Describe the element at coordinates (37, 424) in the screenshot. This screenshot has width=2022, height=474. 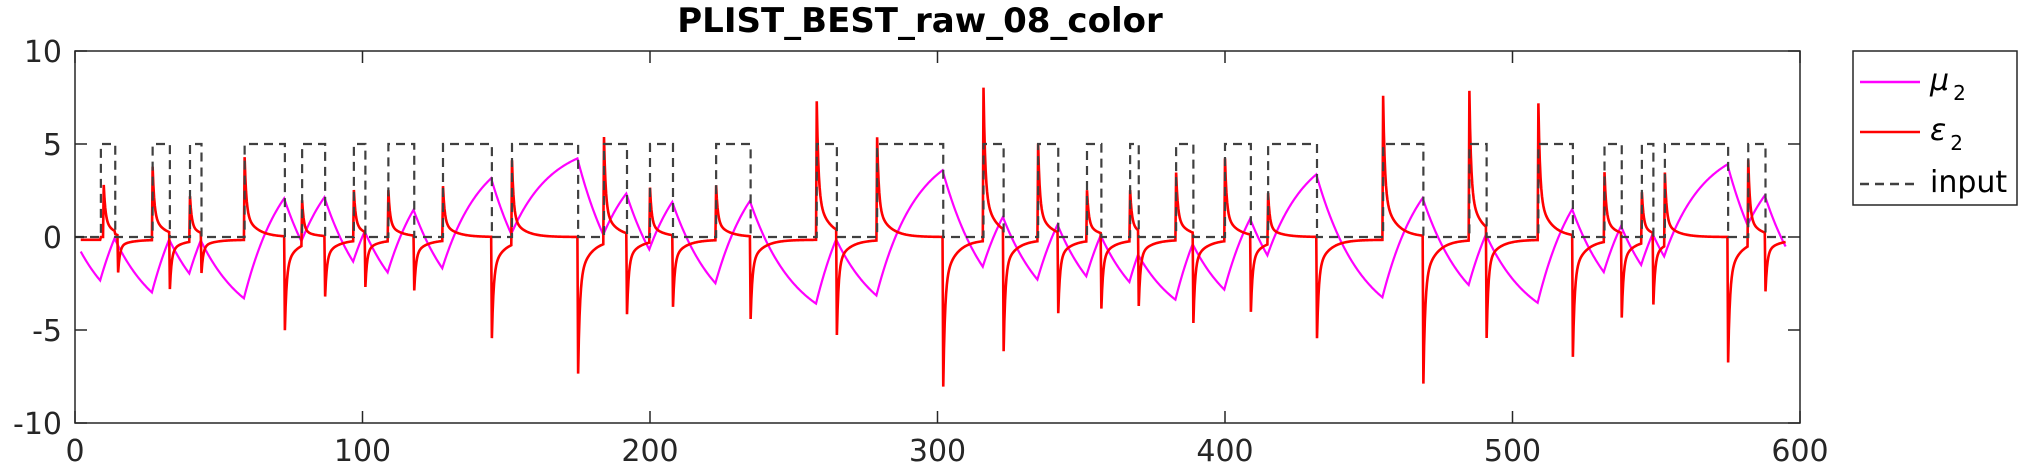
I see `y-tick-label: -10` at that location.